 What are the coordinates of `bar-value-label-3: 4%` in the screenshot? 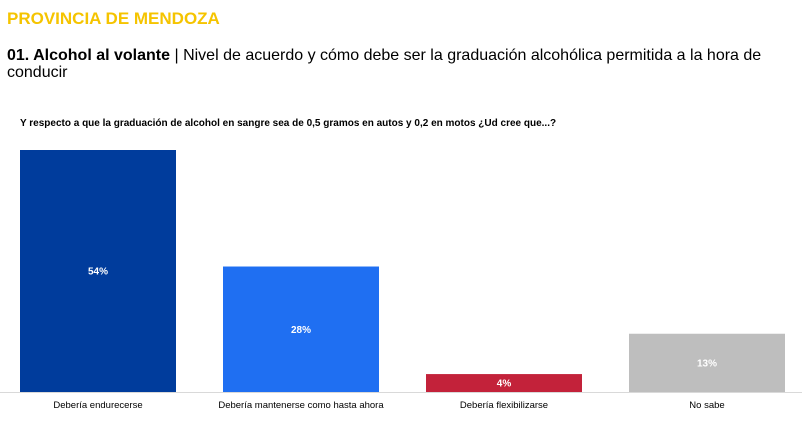 It's located at (504, 384).